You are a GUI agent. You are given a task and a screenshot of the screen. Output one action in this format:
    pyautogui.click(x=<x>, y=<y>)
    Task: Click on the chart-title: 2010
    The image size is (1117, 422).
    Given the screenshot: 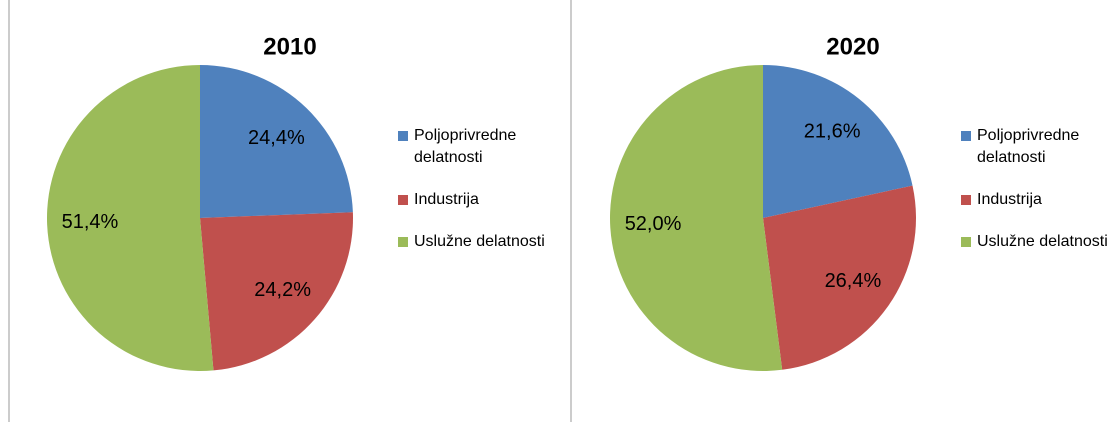 What is the action you would take?
    pyautogui.click(x=289, y=46)
    